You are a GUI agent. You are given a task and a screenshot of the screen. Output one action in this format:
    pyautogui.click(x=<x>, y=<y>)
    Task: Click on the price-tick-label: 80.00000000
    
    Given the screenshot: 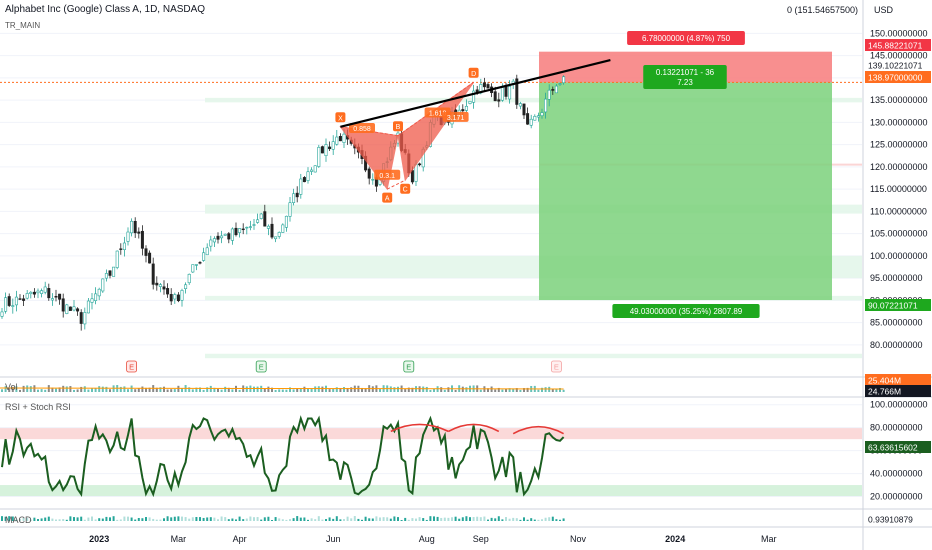 What is the action you would take?
    pyautogui.click(x=896, y=345)
    